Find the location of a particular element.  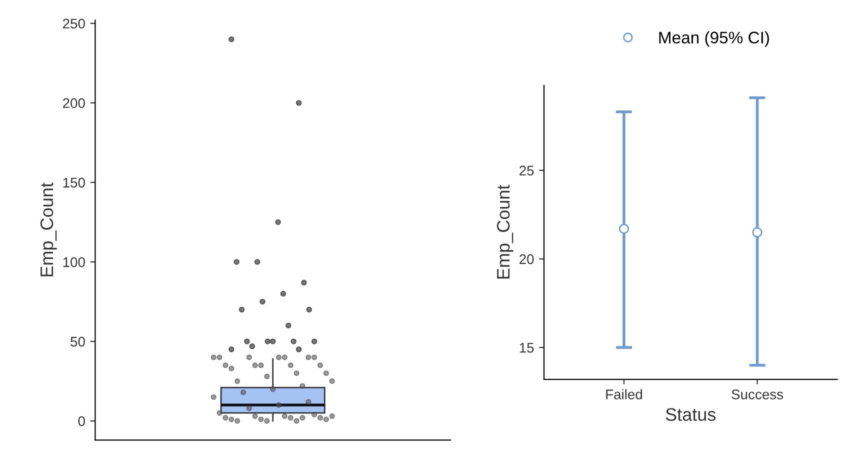

x-tick-label: Failed is located at coordinates (624, 394).